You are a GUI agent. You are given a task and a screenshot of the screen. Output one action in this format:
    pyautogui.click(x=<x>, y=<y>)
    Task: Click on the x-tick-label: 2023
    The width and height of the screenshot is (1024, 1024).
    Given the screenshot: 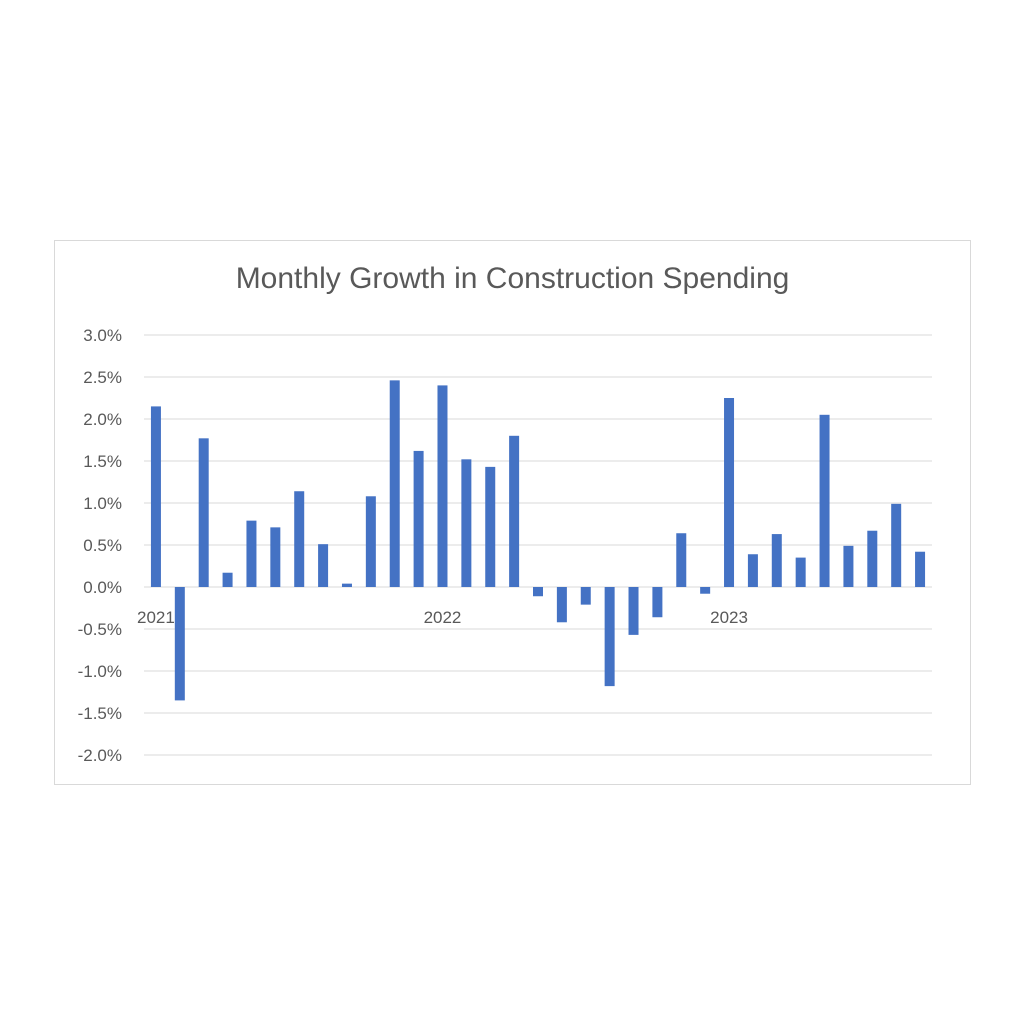 What is the action you would take?
    pyautogui.click(x=729, y=617)
    